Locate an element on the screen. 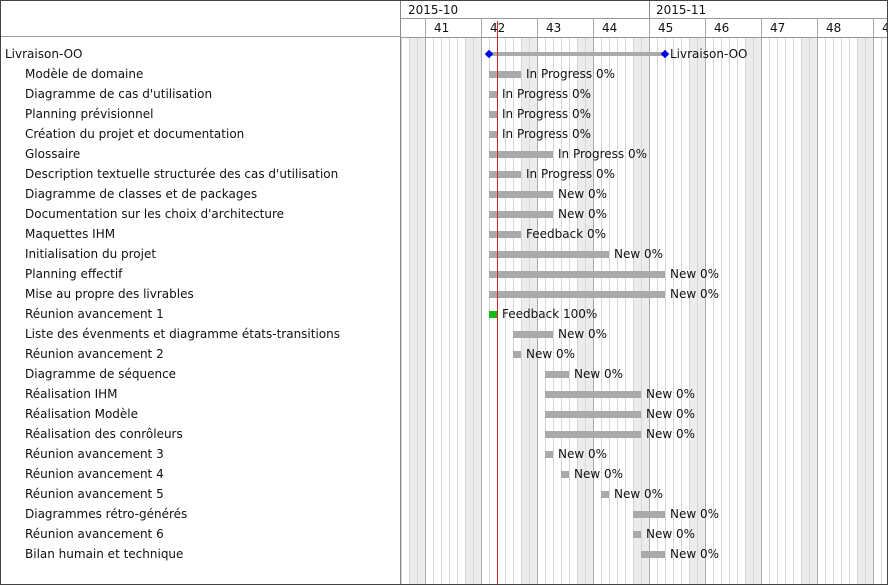 The width and height of the screenshot is (889, 586). week-label: 41 is located at coordinates (442, 28).